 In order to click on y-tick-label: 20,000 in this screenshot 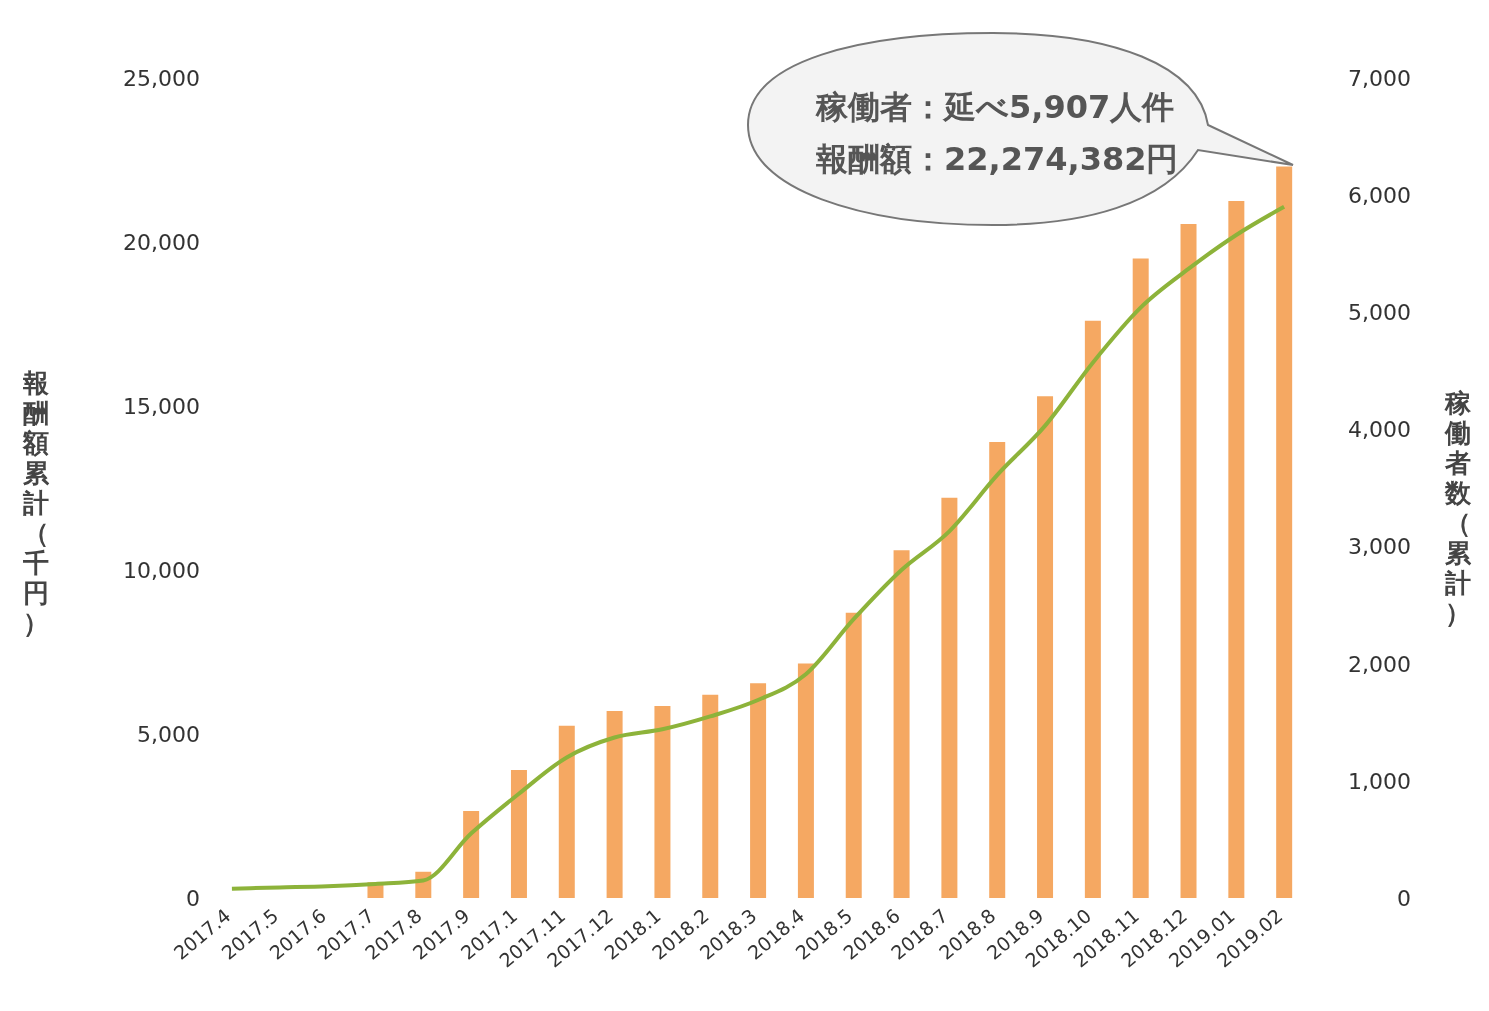, I will do `click(161, 242)`.